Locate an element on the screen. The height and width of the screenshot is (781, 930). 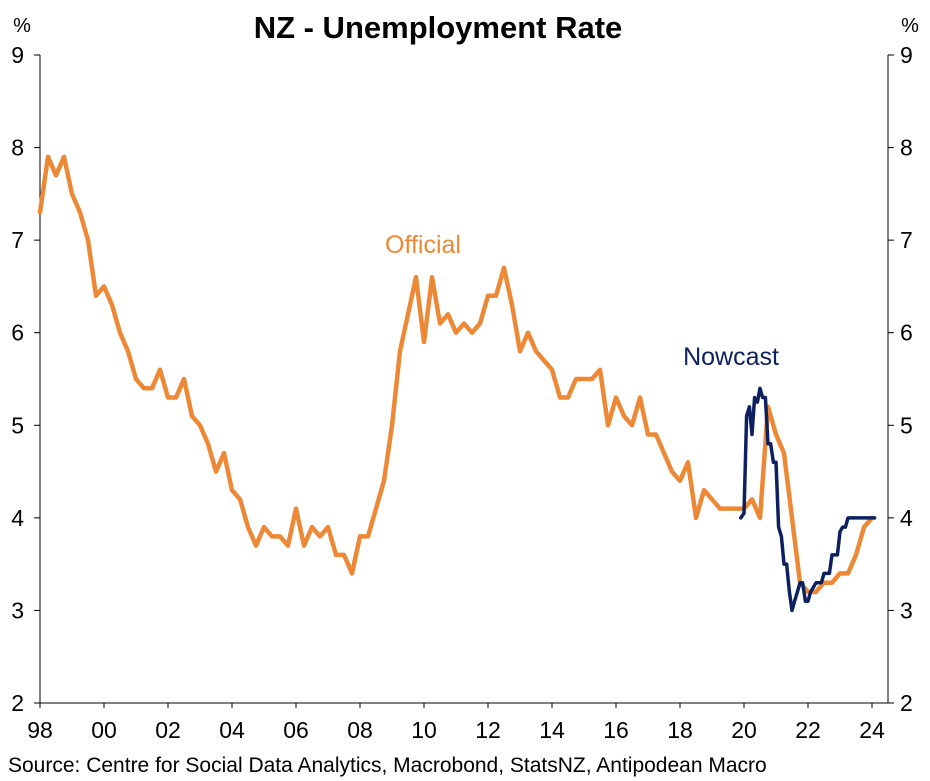
y-tick-label-left: 2 is located at coordinates (17, 703).